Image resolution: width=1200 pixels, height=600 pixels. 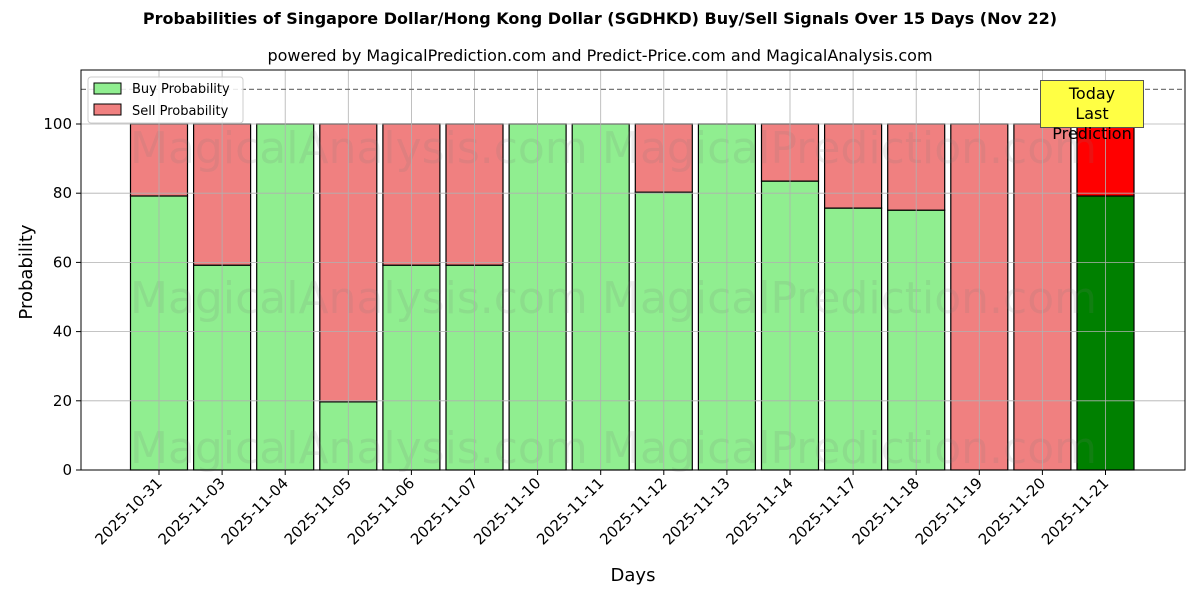 I want to click on x-tick-label: 2025-11-05, so click(x=318, y=511).